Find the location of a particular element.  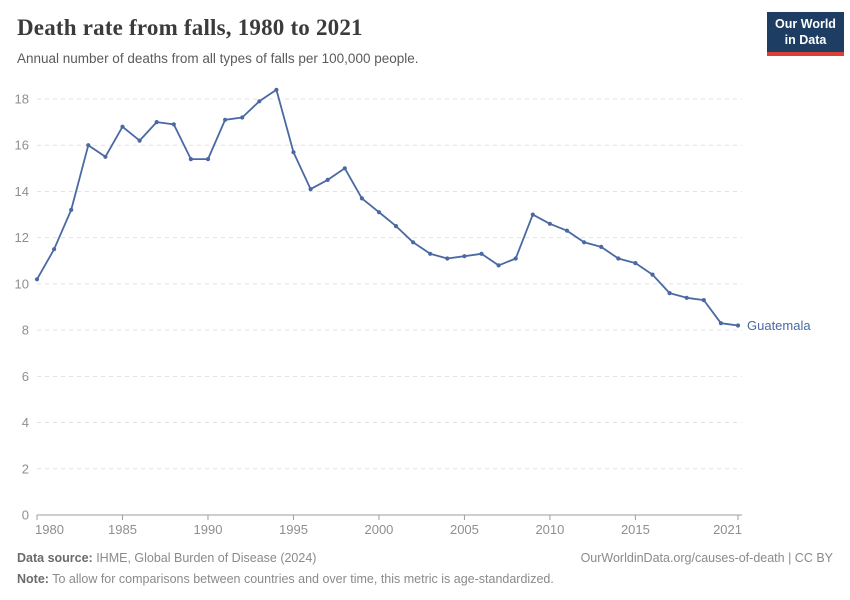

data-point-guatemala-2014 is located at coordinates (618, 258).